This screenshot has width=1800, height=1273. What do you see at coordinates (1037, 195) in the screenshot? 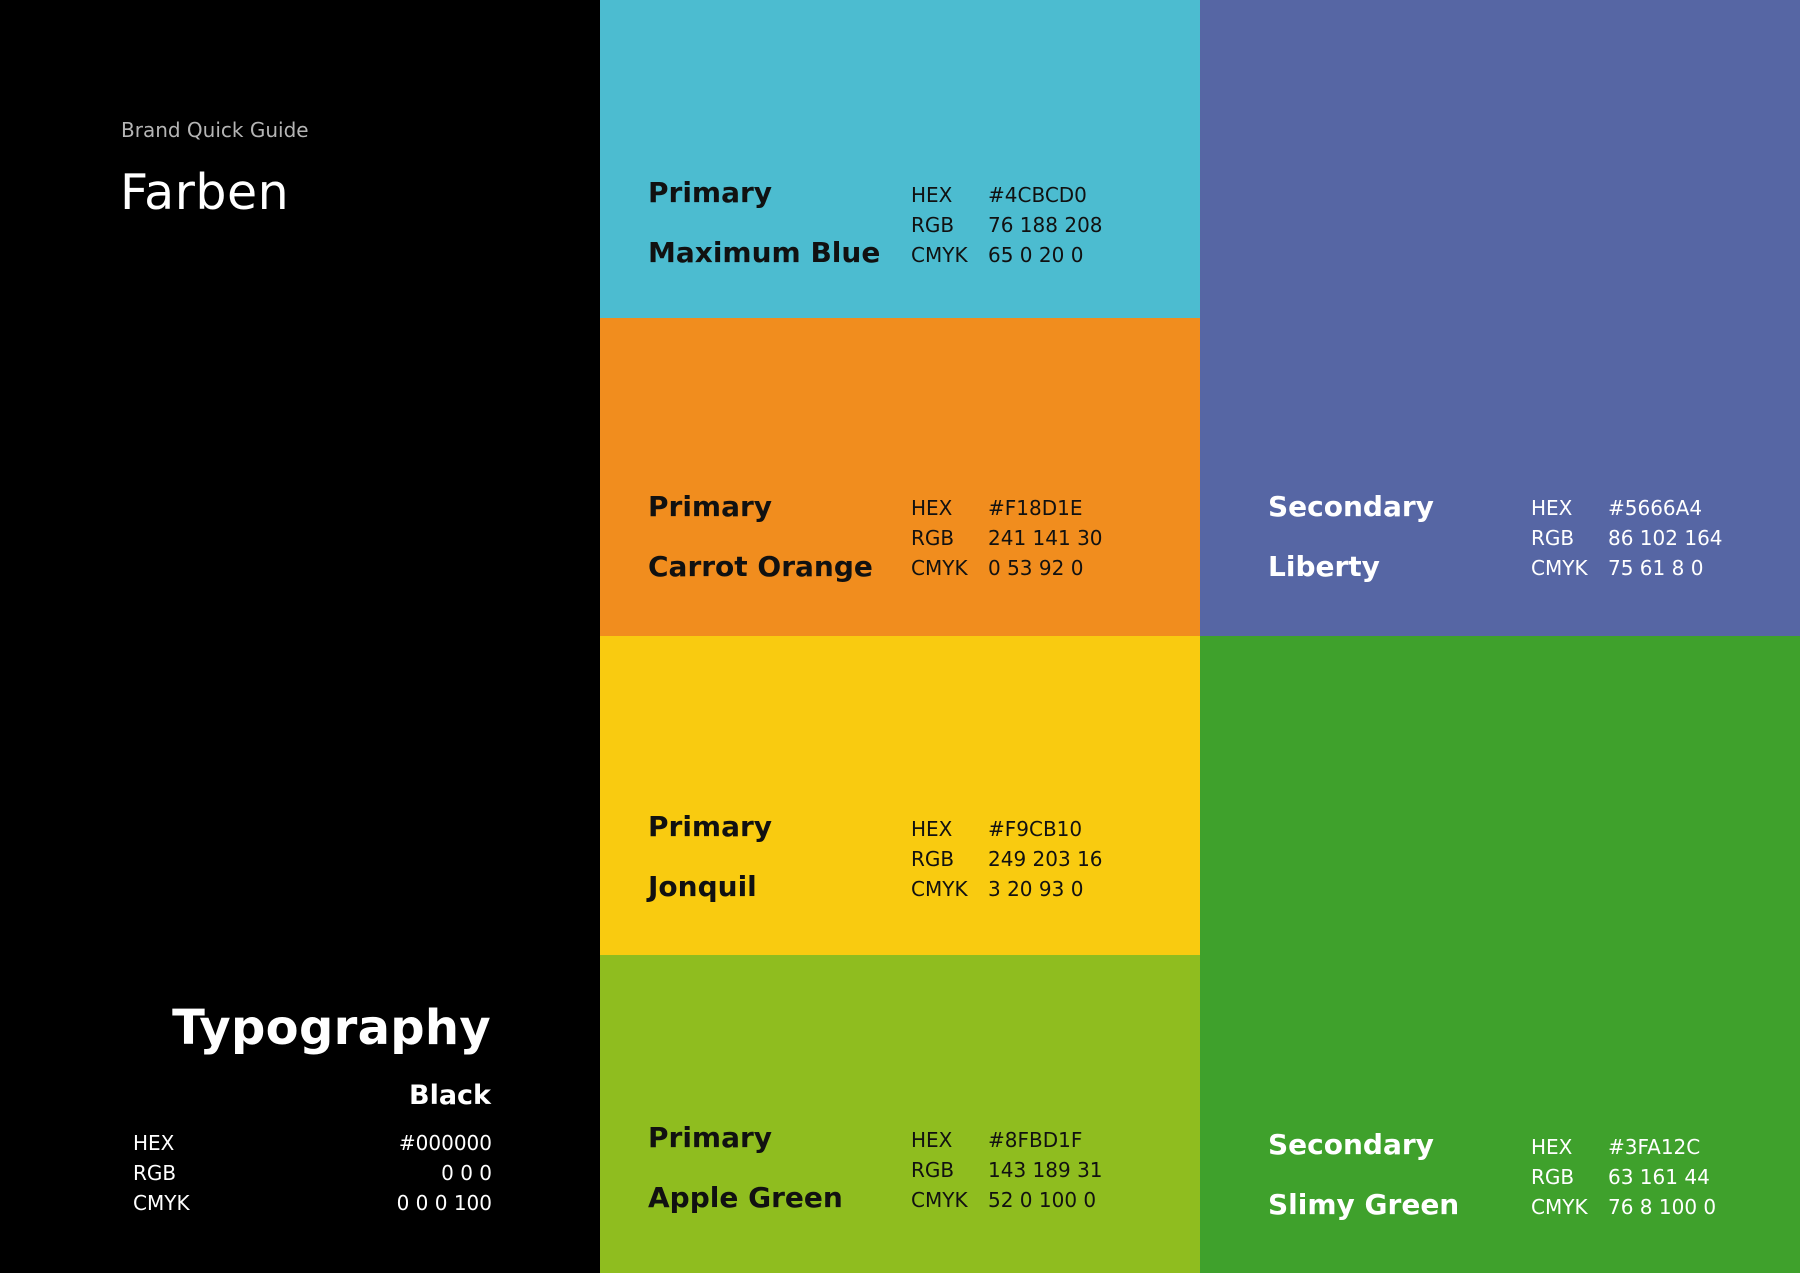
I see `code-value: #4CBCD0` at bounding box center [1037, 195].